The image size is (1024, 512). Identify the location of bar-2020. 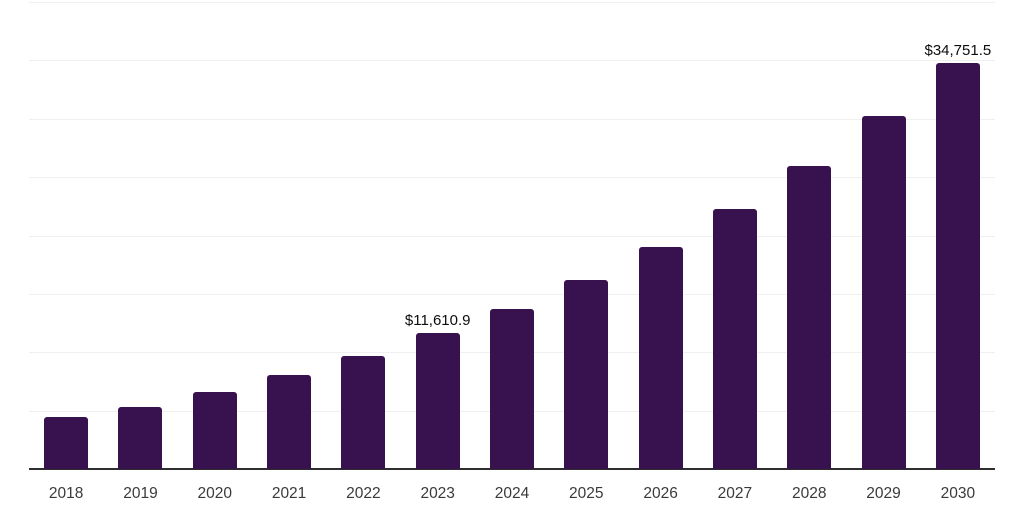
(214, 430).